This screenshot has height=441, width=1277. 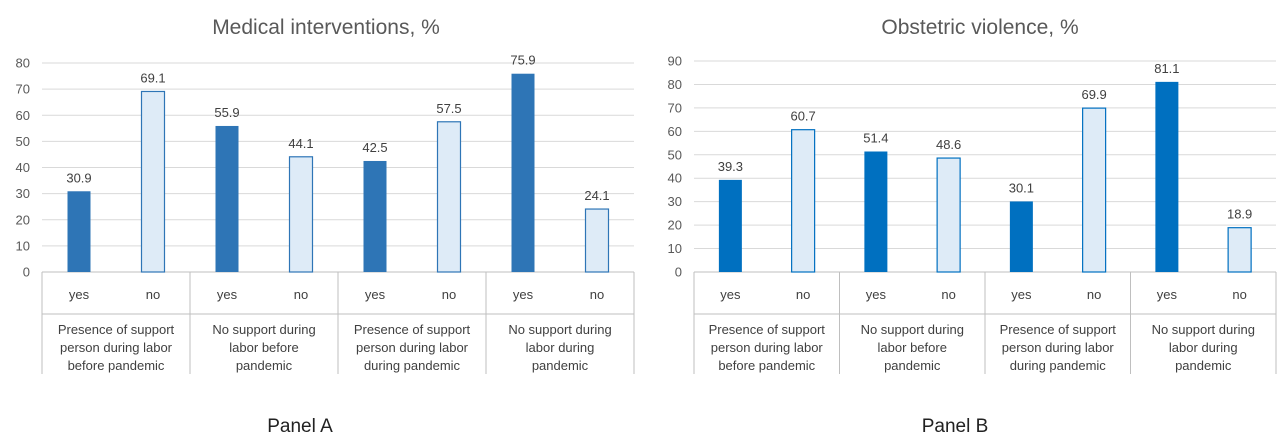 What do you see at coordinates (948, 144) in the screenshot?
I see `data-label: 48.6` at bounding box center [948, 144].